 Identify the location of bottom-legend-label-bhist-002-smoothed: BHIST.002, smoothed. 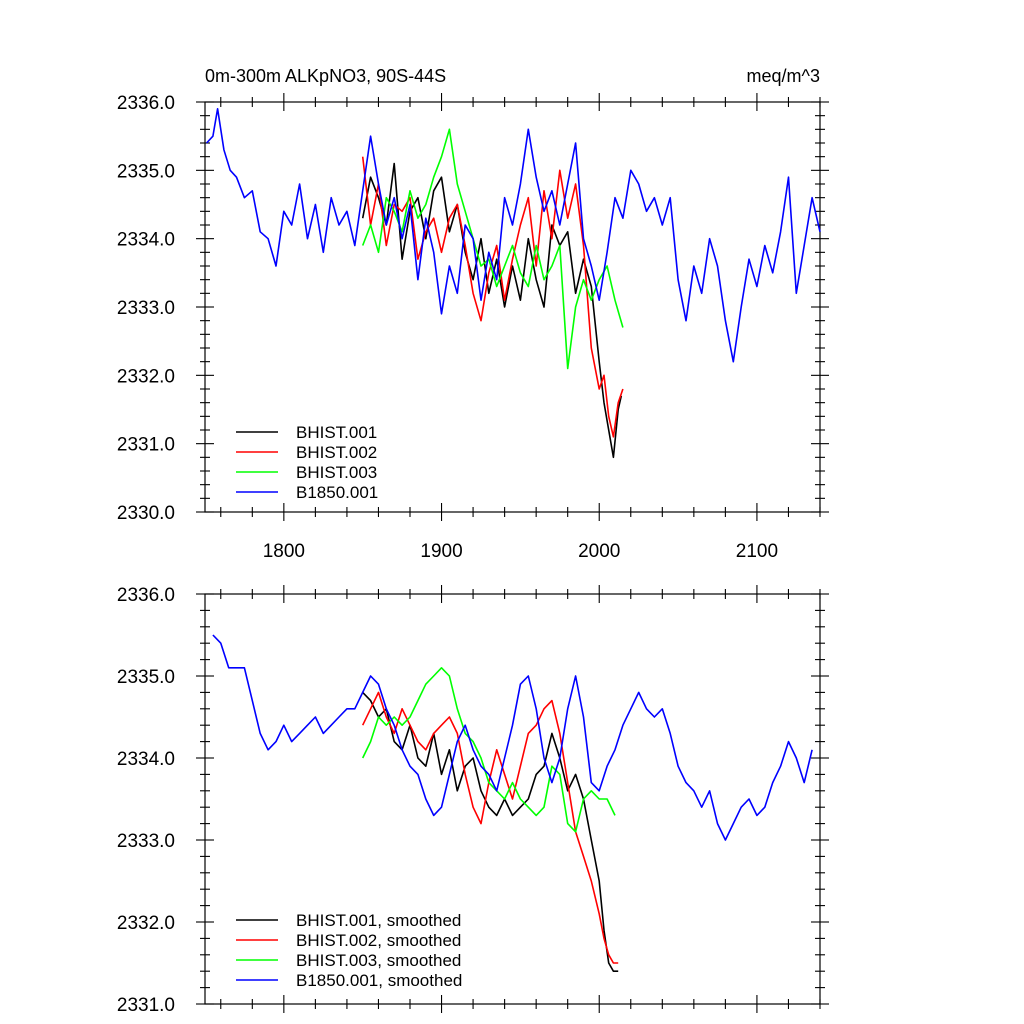
(378, 940).